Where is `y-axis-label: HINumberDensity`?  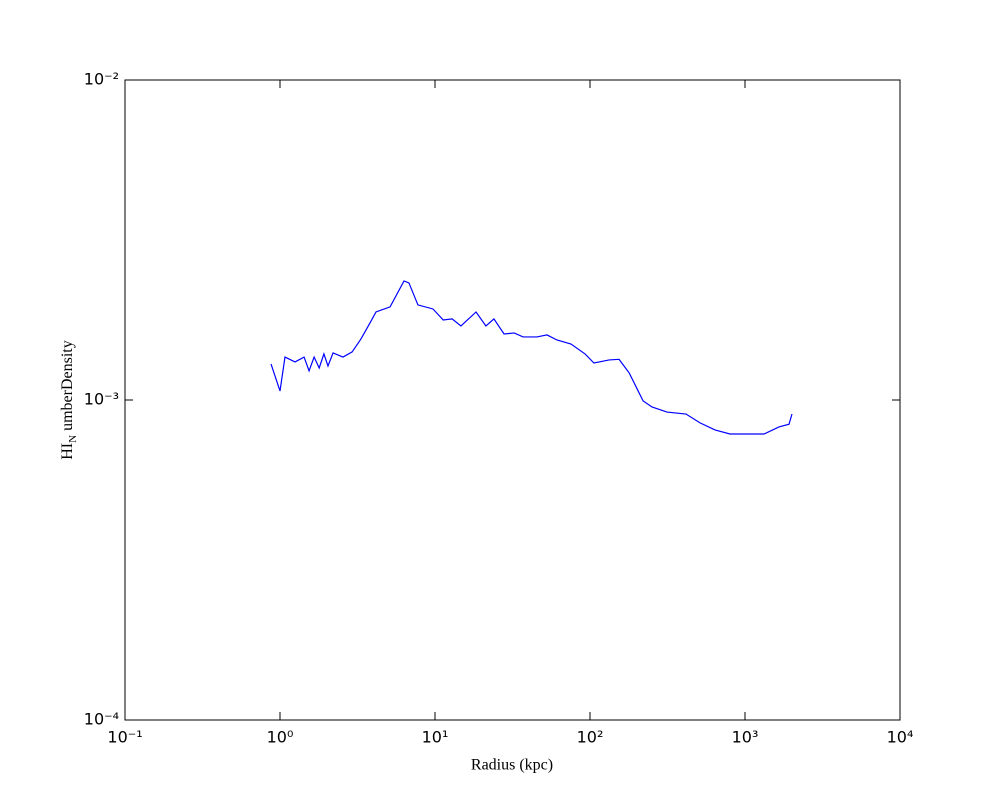
y-axis-label: HINumberDensity is located at coordinates (69, 400).